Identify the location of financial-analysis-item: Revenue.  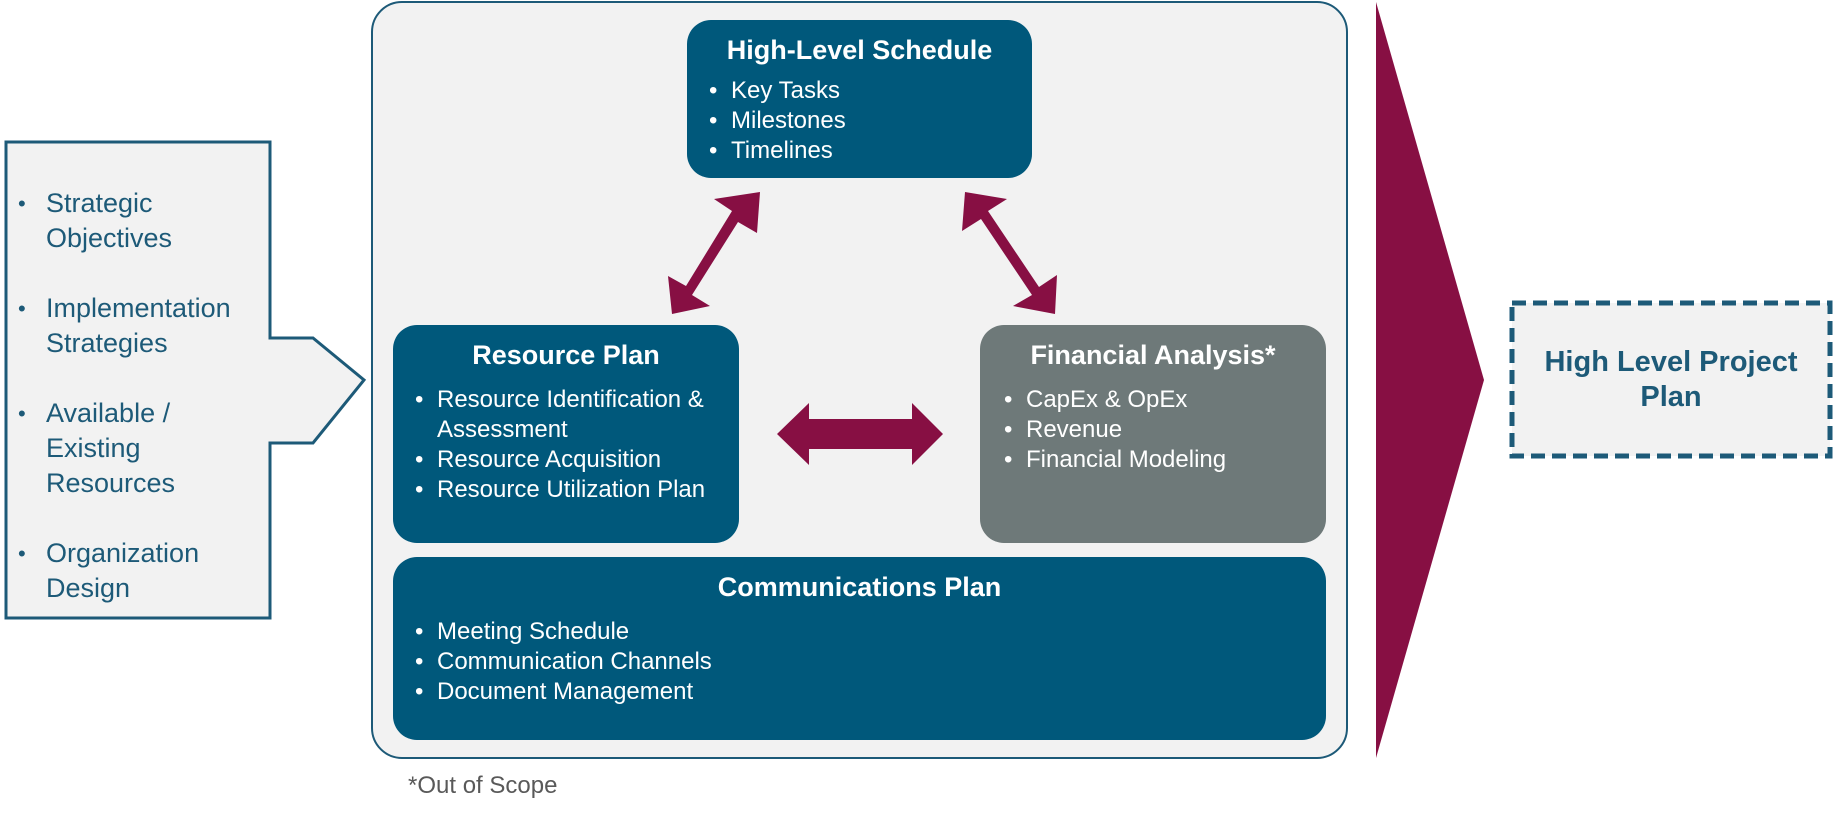
(1161, 430).